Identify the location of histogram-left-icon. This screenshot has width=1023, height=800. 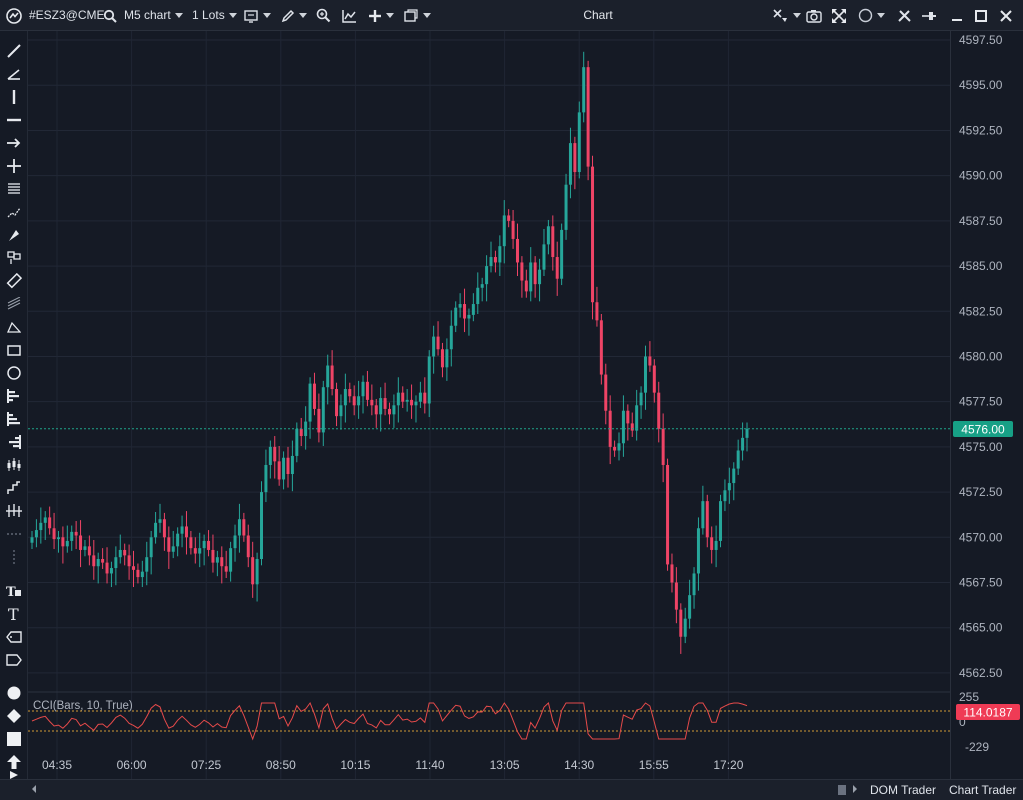
(13, 395).